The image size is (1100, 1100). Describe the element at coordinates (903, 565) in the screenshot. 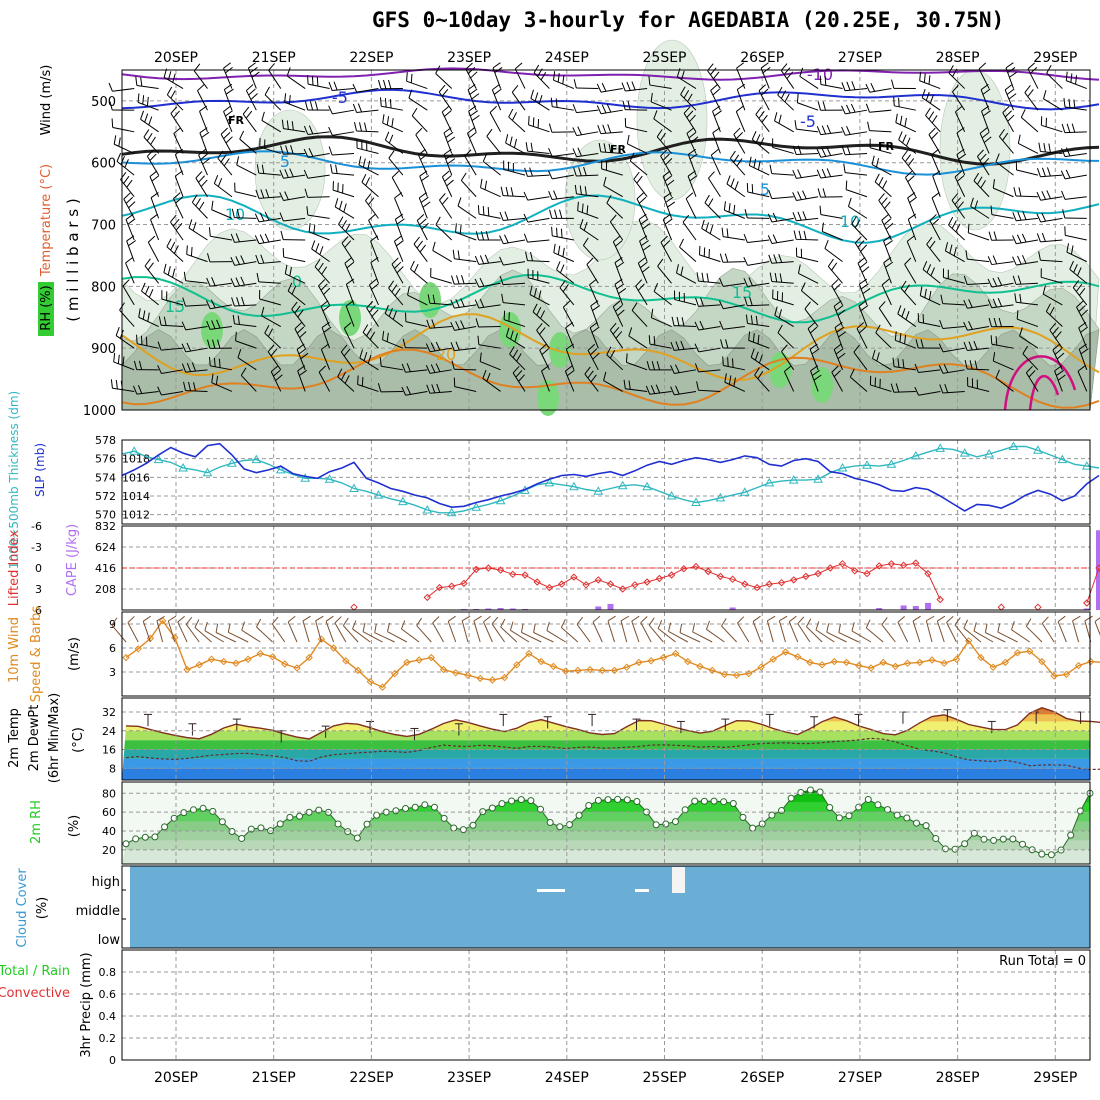

I see `lifted-index-point` at that location.